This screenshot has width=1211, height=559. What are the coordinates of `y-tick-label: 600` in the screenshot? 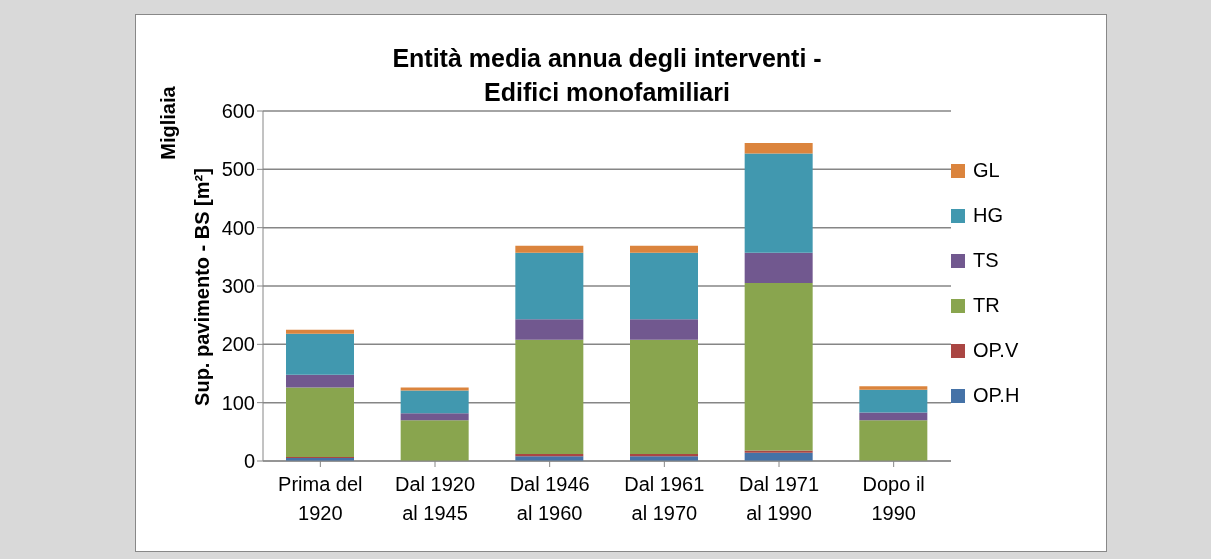 It's located at (238, 111).